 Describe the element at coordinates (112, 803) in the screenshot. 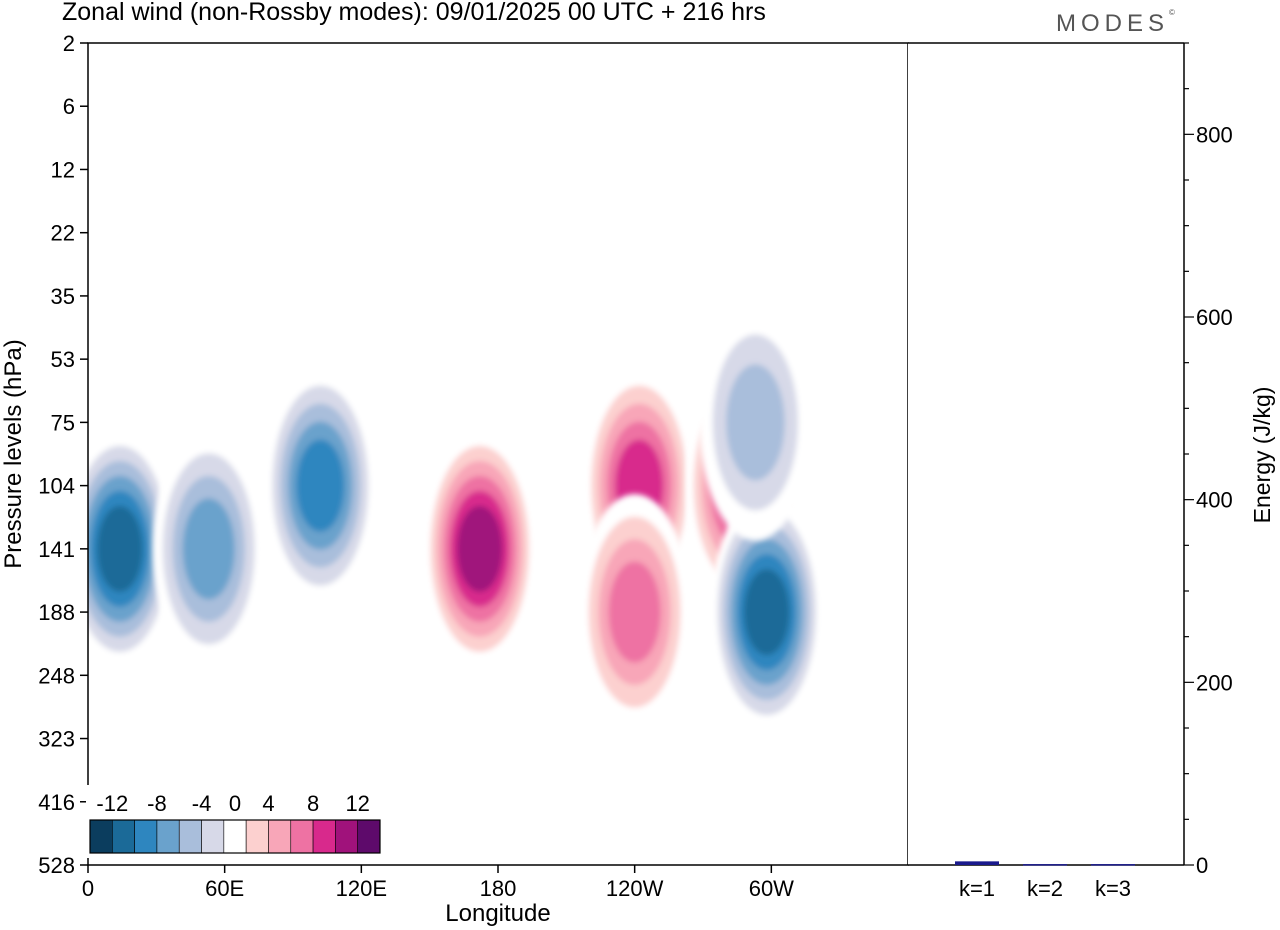

I see `colorbar-tick-label: -12` at that location.